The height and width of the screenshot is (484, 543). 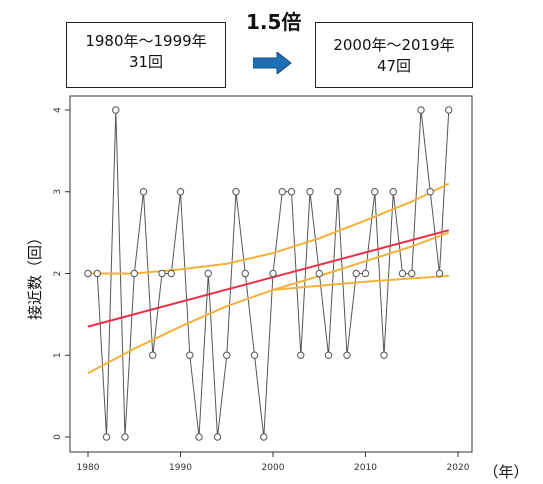 What do you see at coordinates (268, 278) in the screenshot?
I see `trend-line` at bounding box center [268, 278].